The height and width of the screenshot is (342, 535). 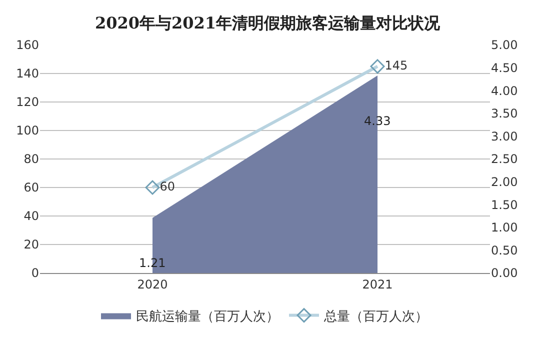 I want to click on y-tick-label: 120, so click(x=27, y=102).